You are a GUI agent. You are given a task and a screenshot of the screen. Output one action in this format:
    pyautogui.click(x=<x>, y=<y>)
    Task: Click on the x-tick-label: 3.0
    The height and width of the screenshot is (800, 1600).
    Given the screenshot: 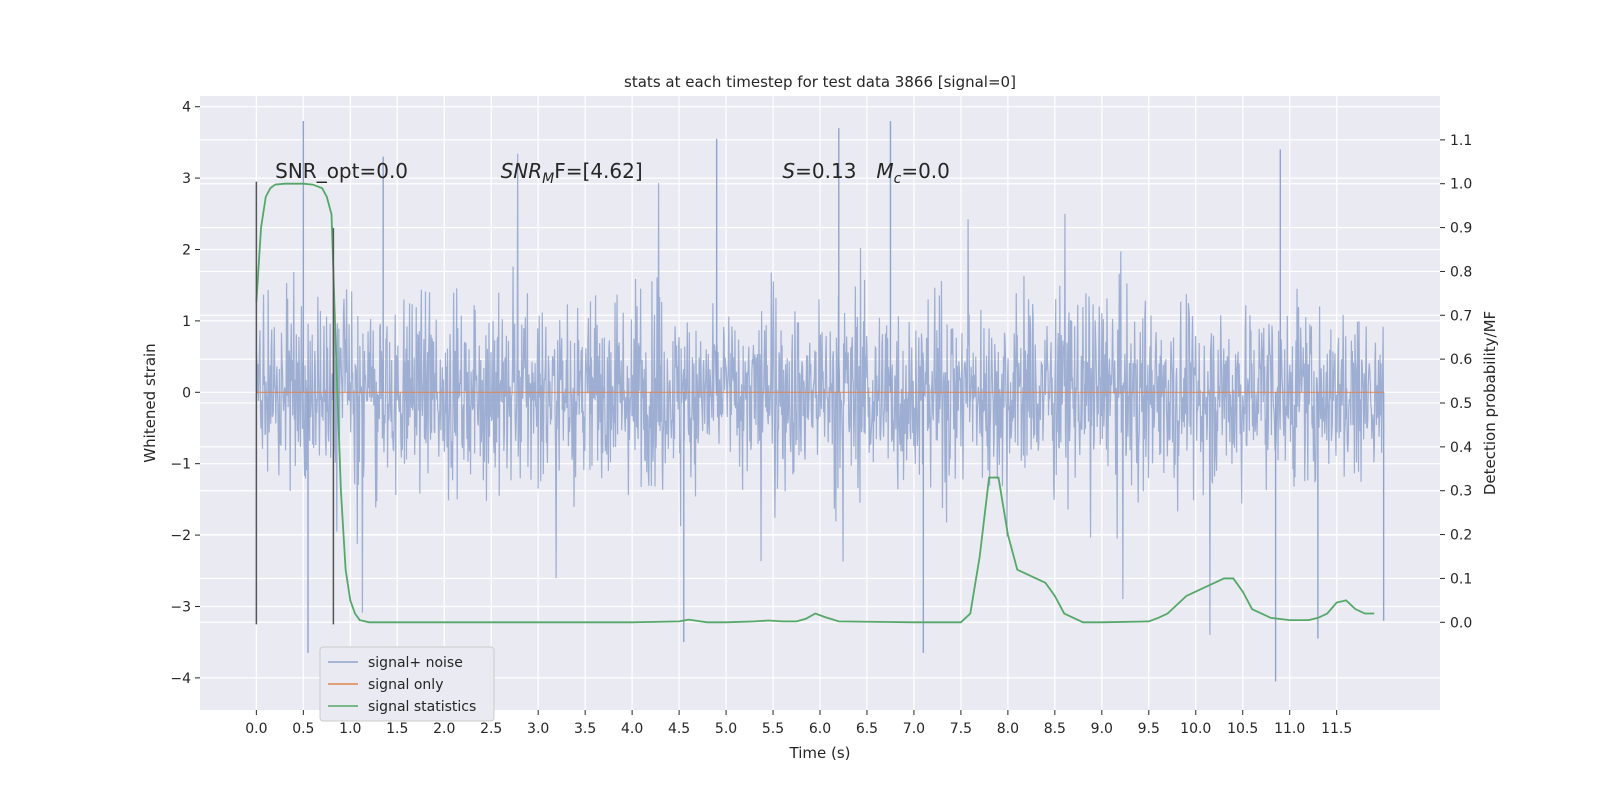 What is the action you would take?
    pyautogui.click(x=538, y=729)
    